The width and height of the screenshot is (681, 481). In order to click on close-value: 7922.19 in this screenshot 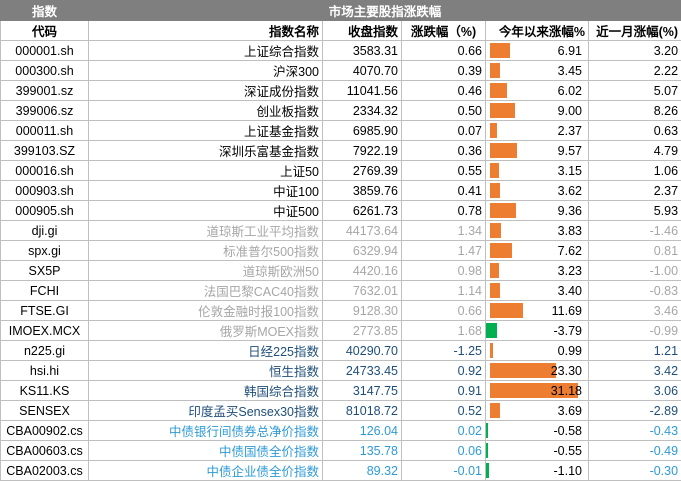, I will do `click(362, 151)`.